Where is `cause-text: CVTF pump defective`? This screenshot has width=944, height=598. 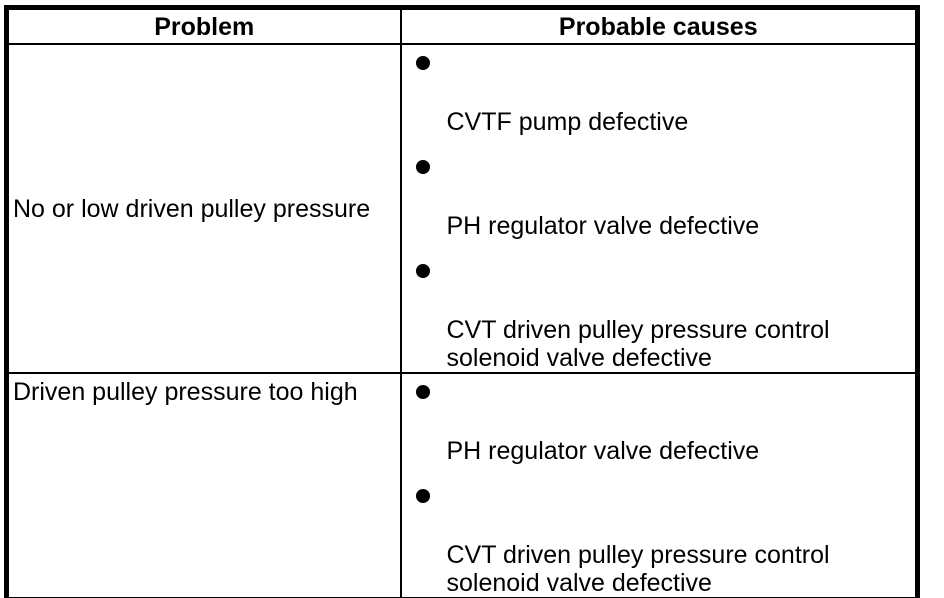
cause-text: CVTF pump defective is located at coordinates (567, 122).